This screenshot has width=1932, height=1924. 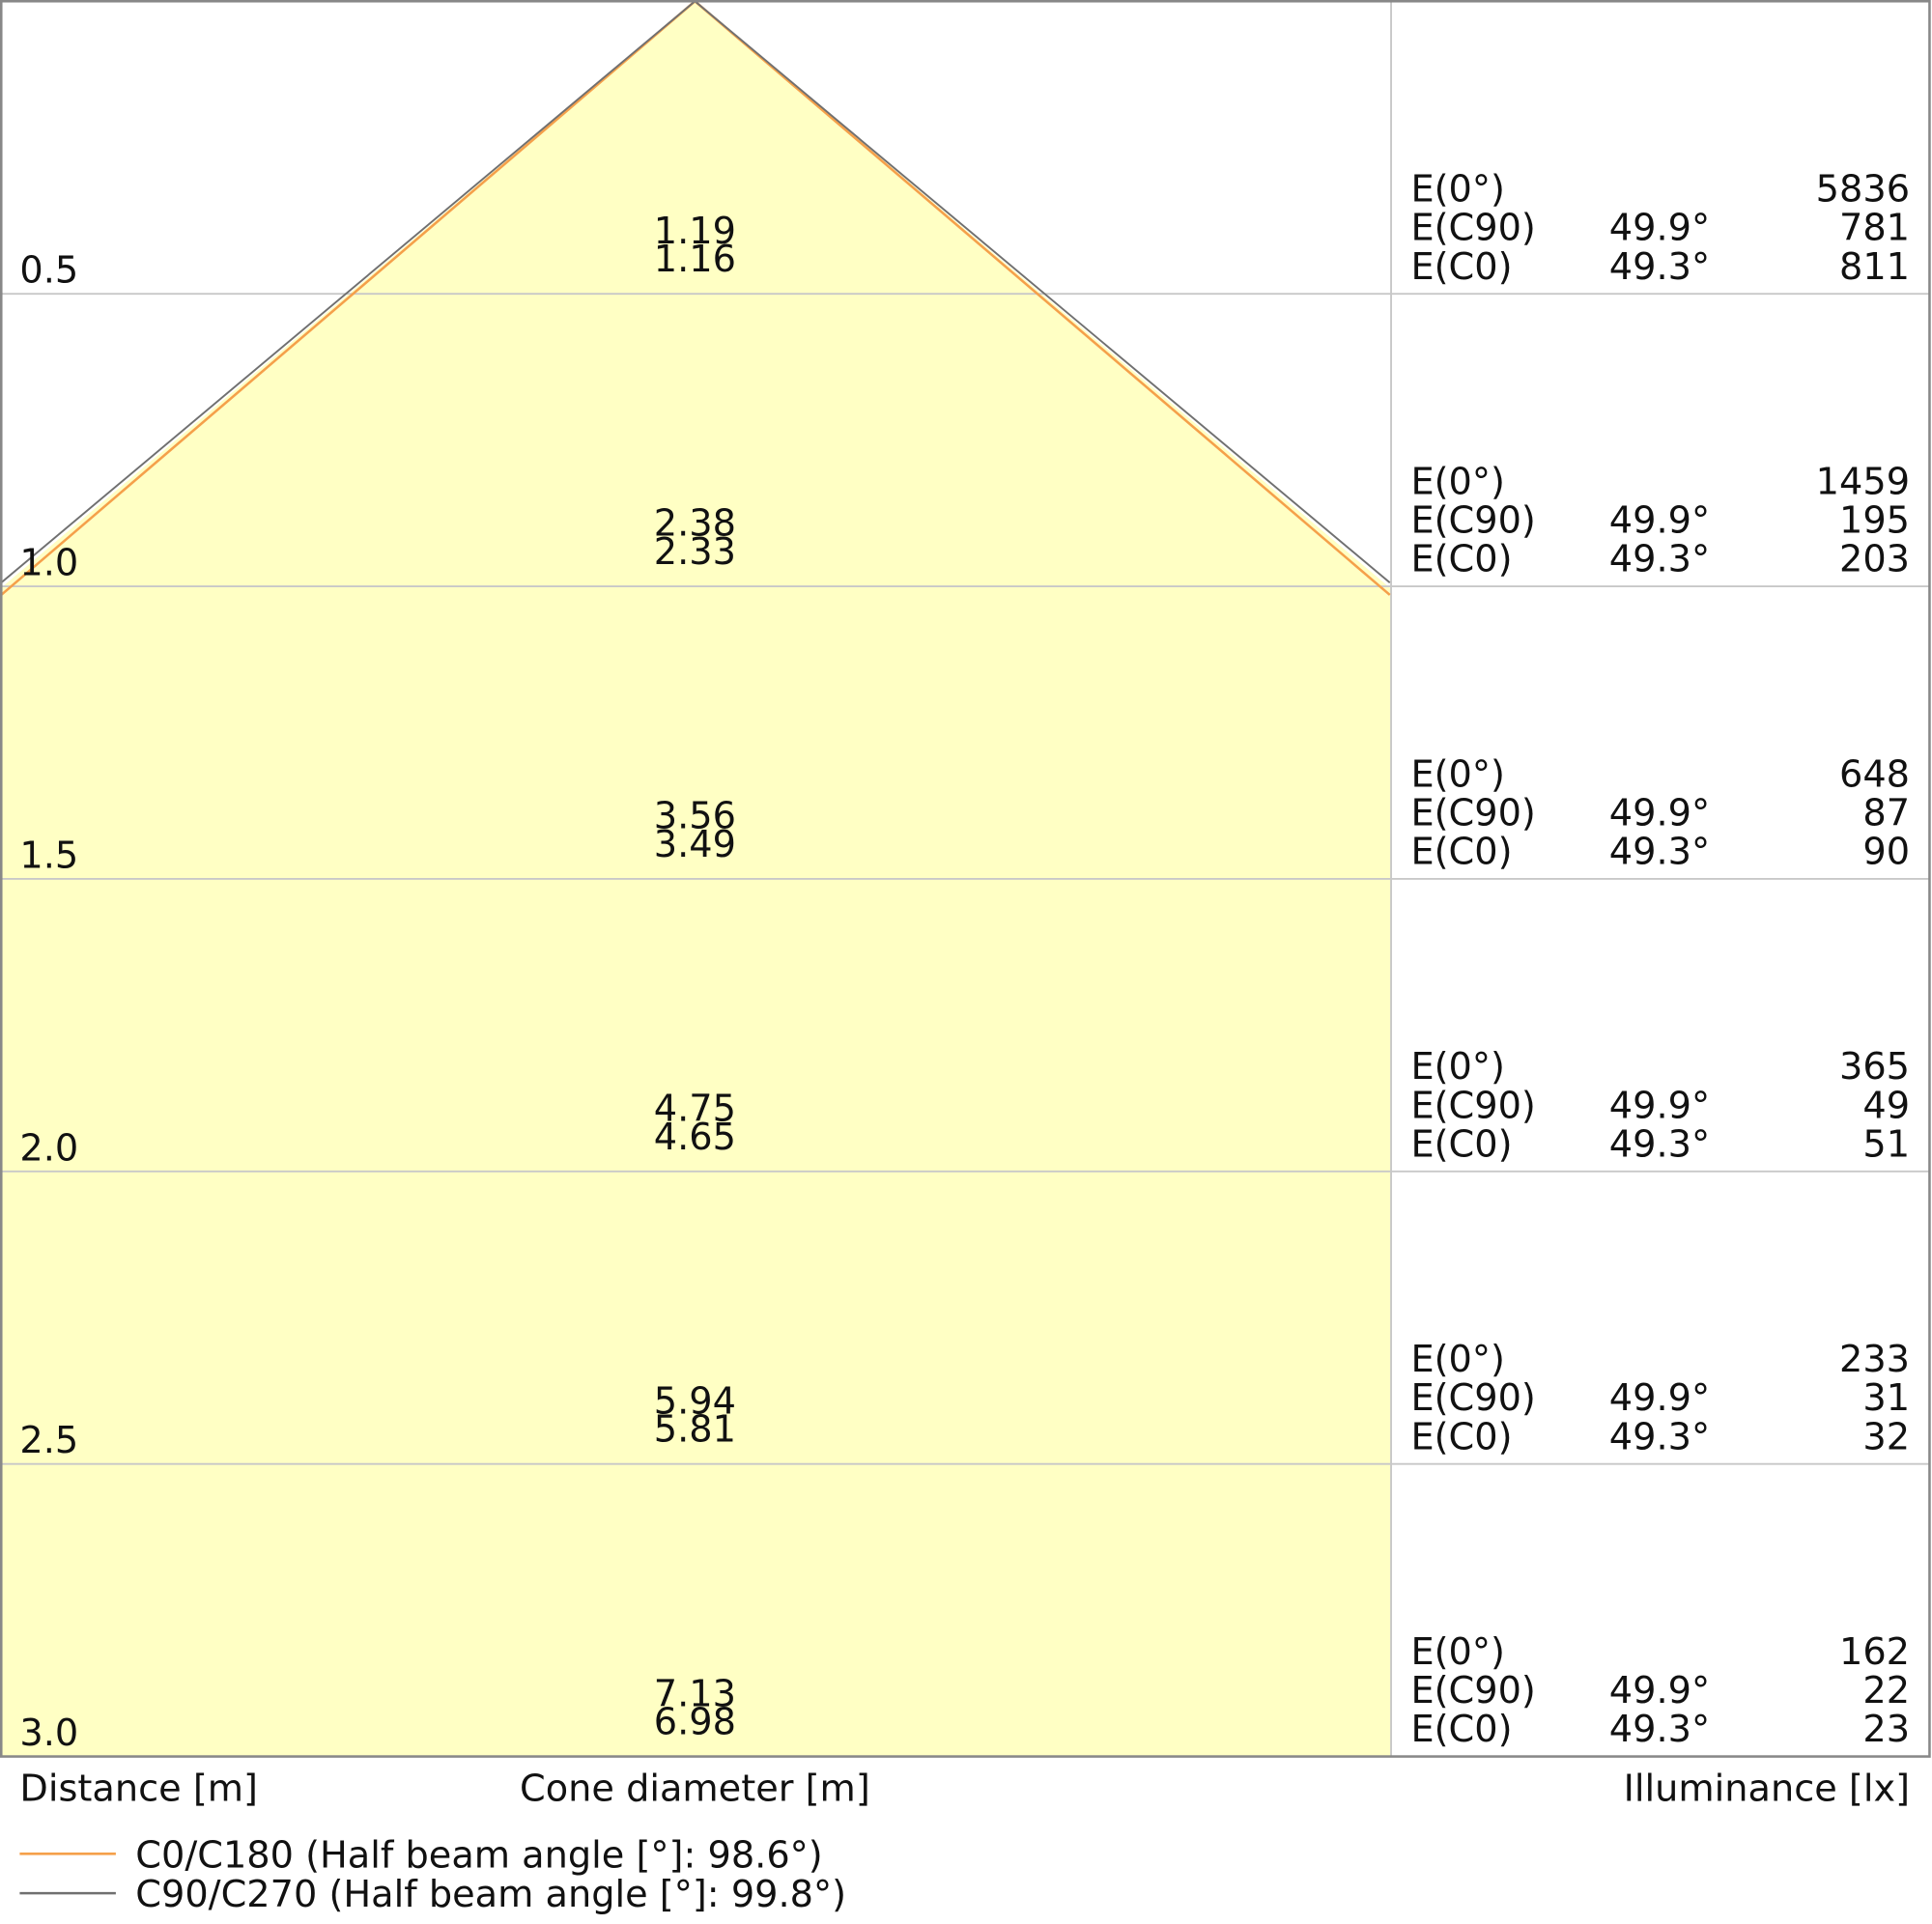 What do you see at coordinates (1886, 1690) in the screenshot?
I see `e-value: 22` at bounding box center [1886, 1690].